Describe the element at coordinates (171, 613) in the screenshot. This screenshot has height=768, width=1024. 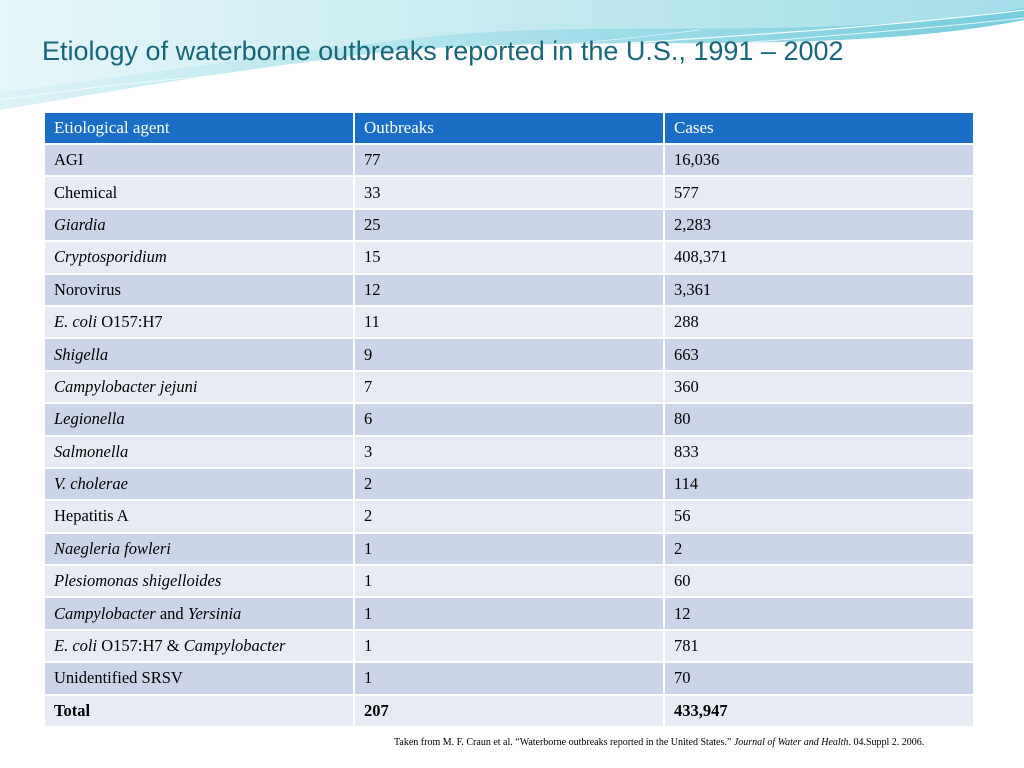
I see `agent-name-segment: and` at that location.